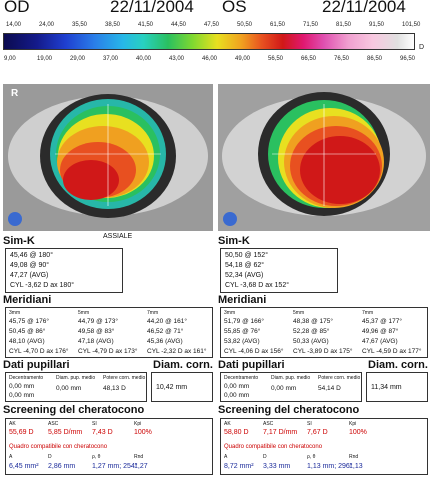 The height and width of the screenshot is (479, 433). Describe the element at coordinates (24, 466) in the screenshot. I see `screening-value: 6,45 mm²` at that location.